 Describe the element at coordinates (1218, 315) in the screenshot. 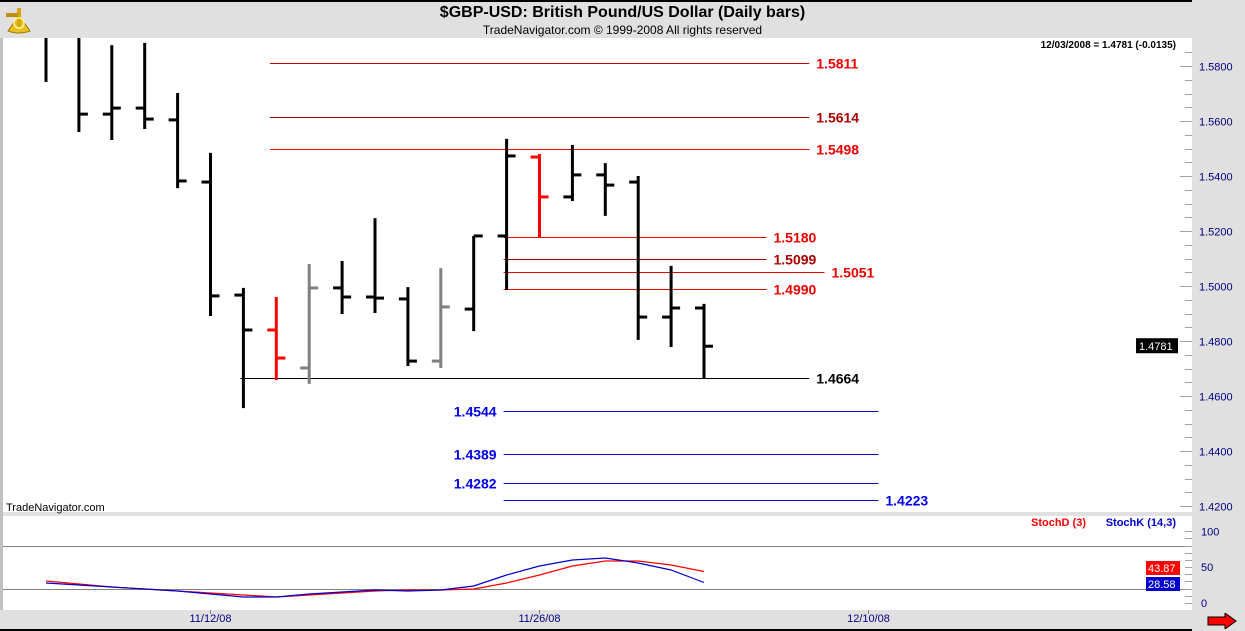

I see `axis-background` at that location.